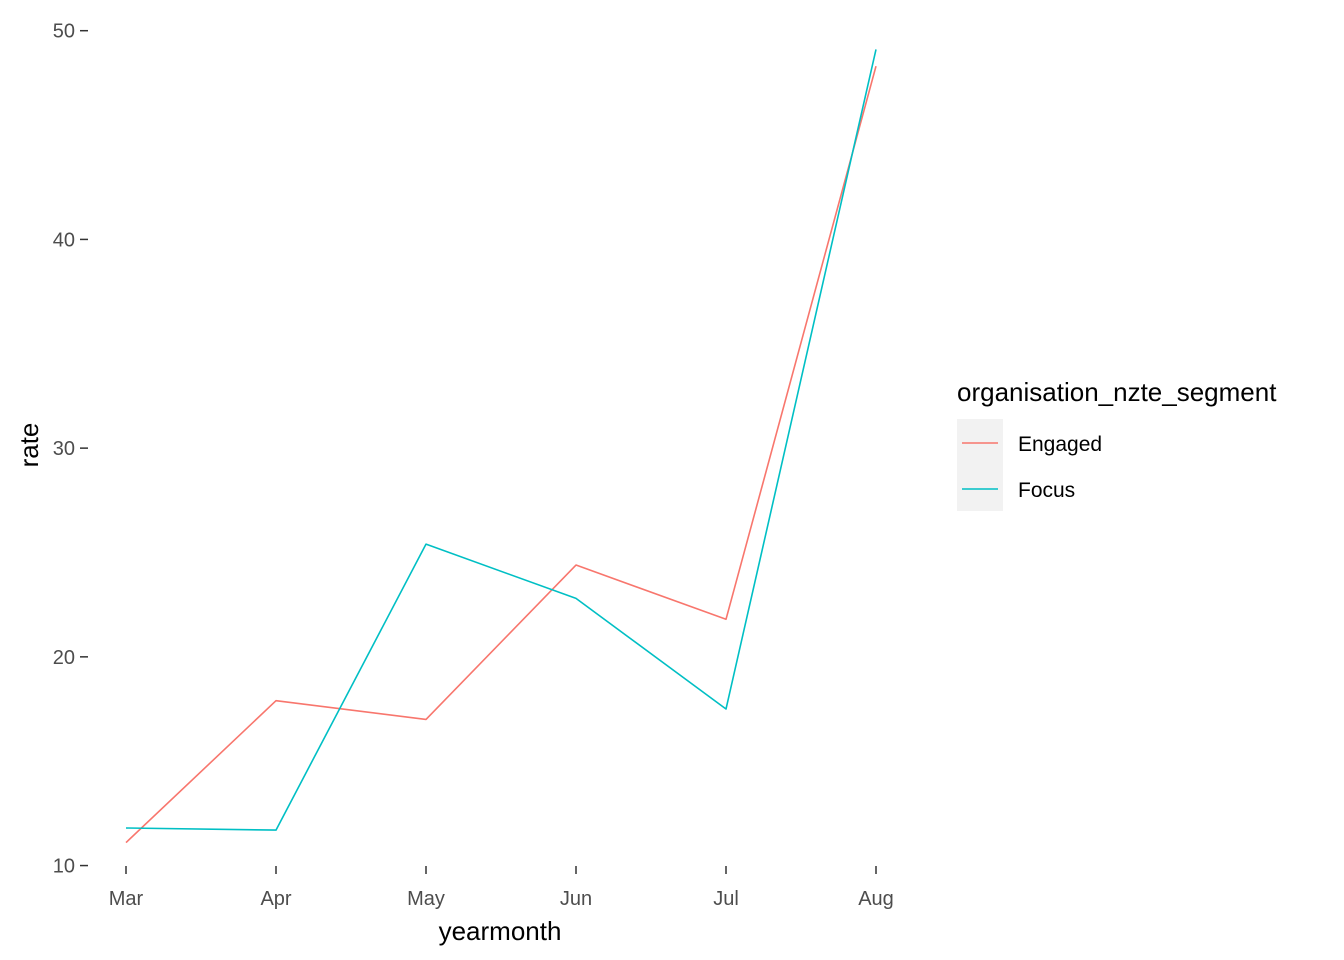 The height and width of the screenshot is (960, 1344). Describe the element at coordinates (576, 899) in the screenshot. I see `x-tick-label: Jun` at that location.